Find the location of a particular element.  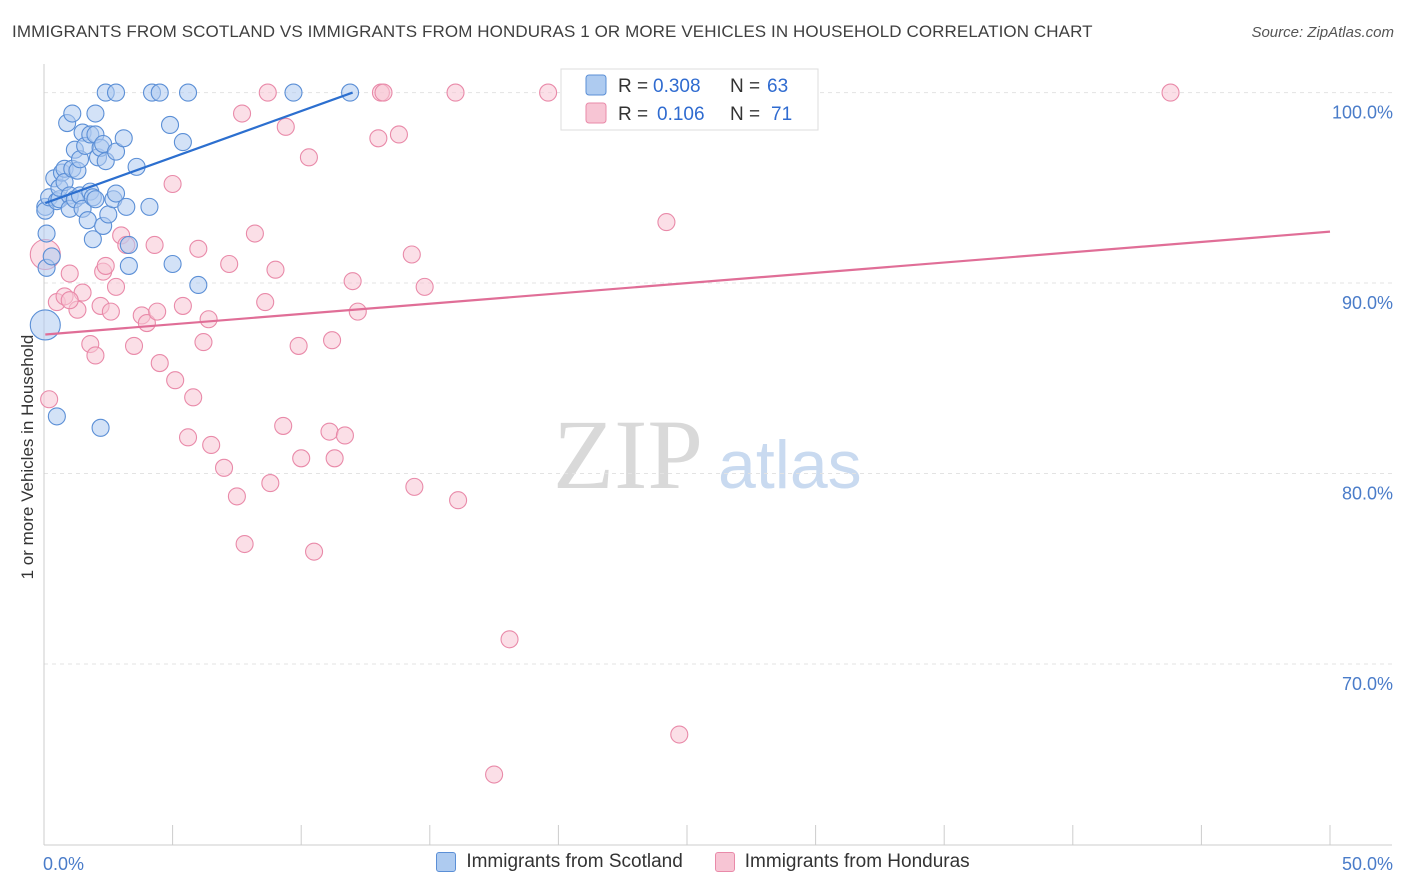

y-axis-label: 1 or more Vehicles in Household is located at coordinates (27, 457).